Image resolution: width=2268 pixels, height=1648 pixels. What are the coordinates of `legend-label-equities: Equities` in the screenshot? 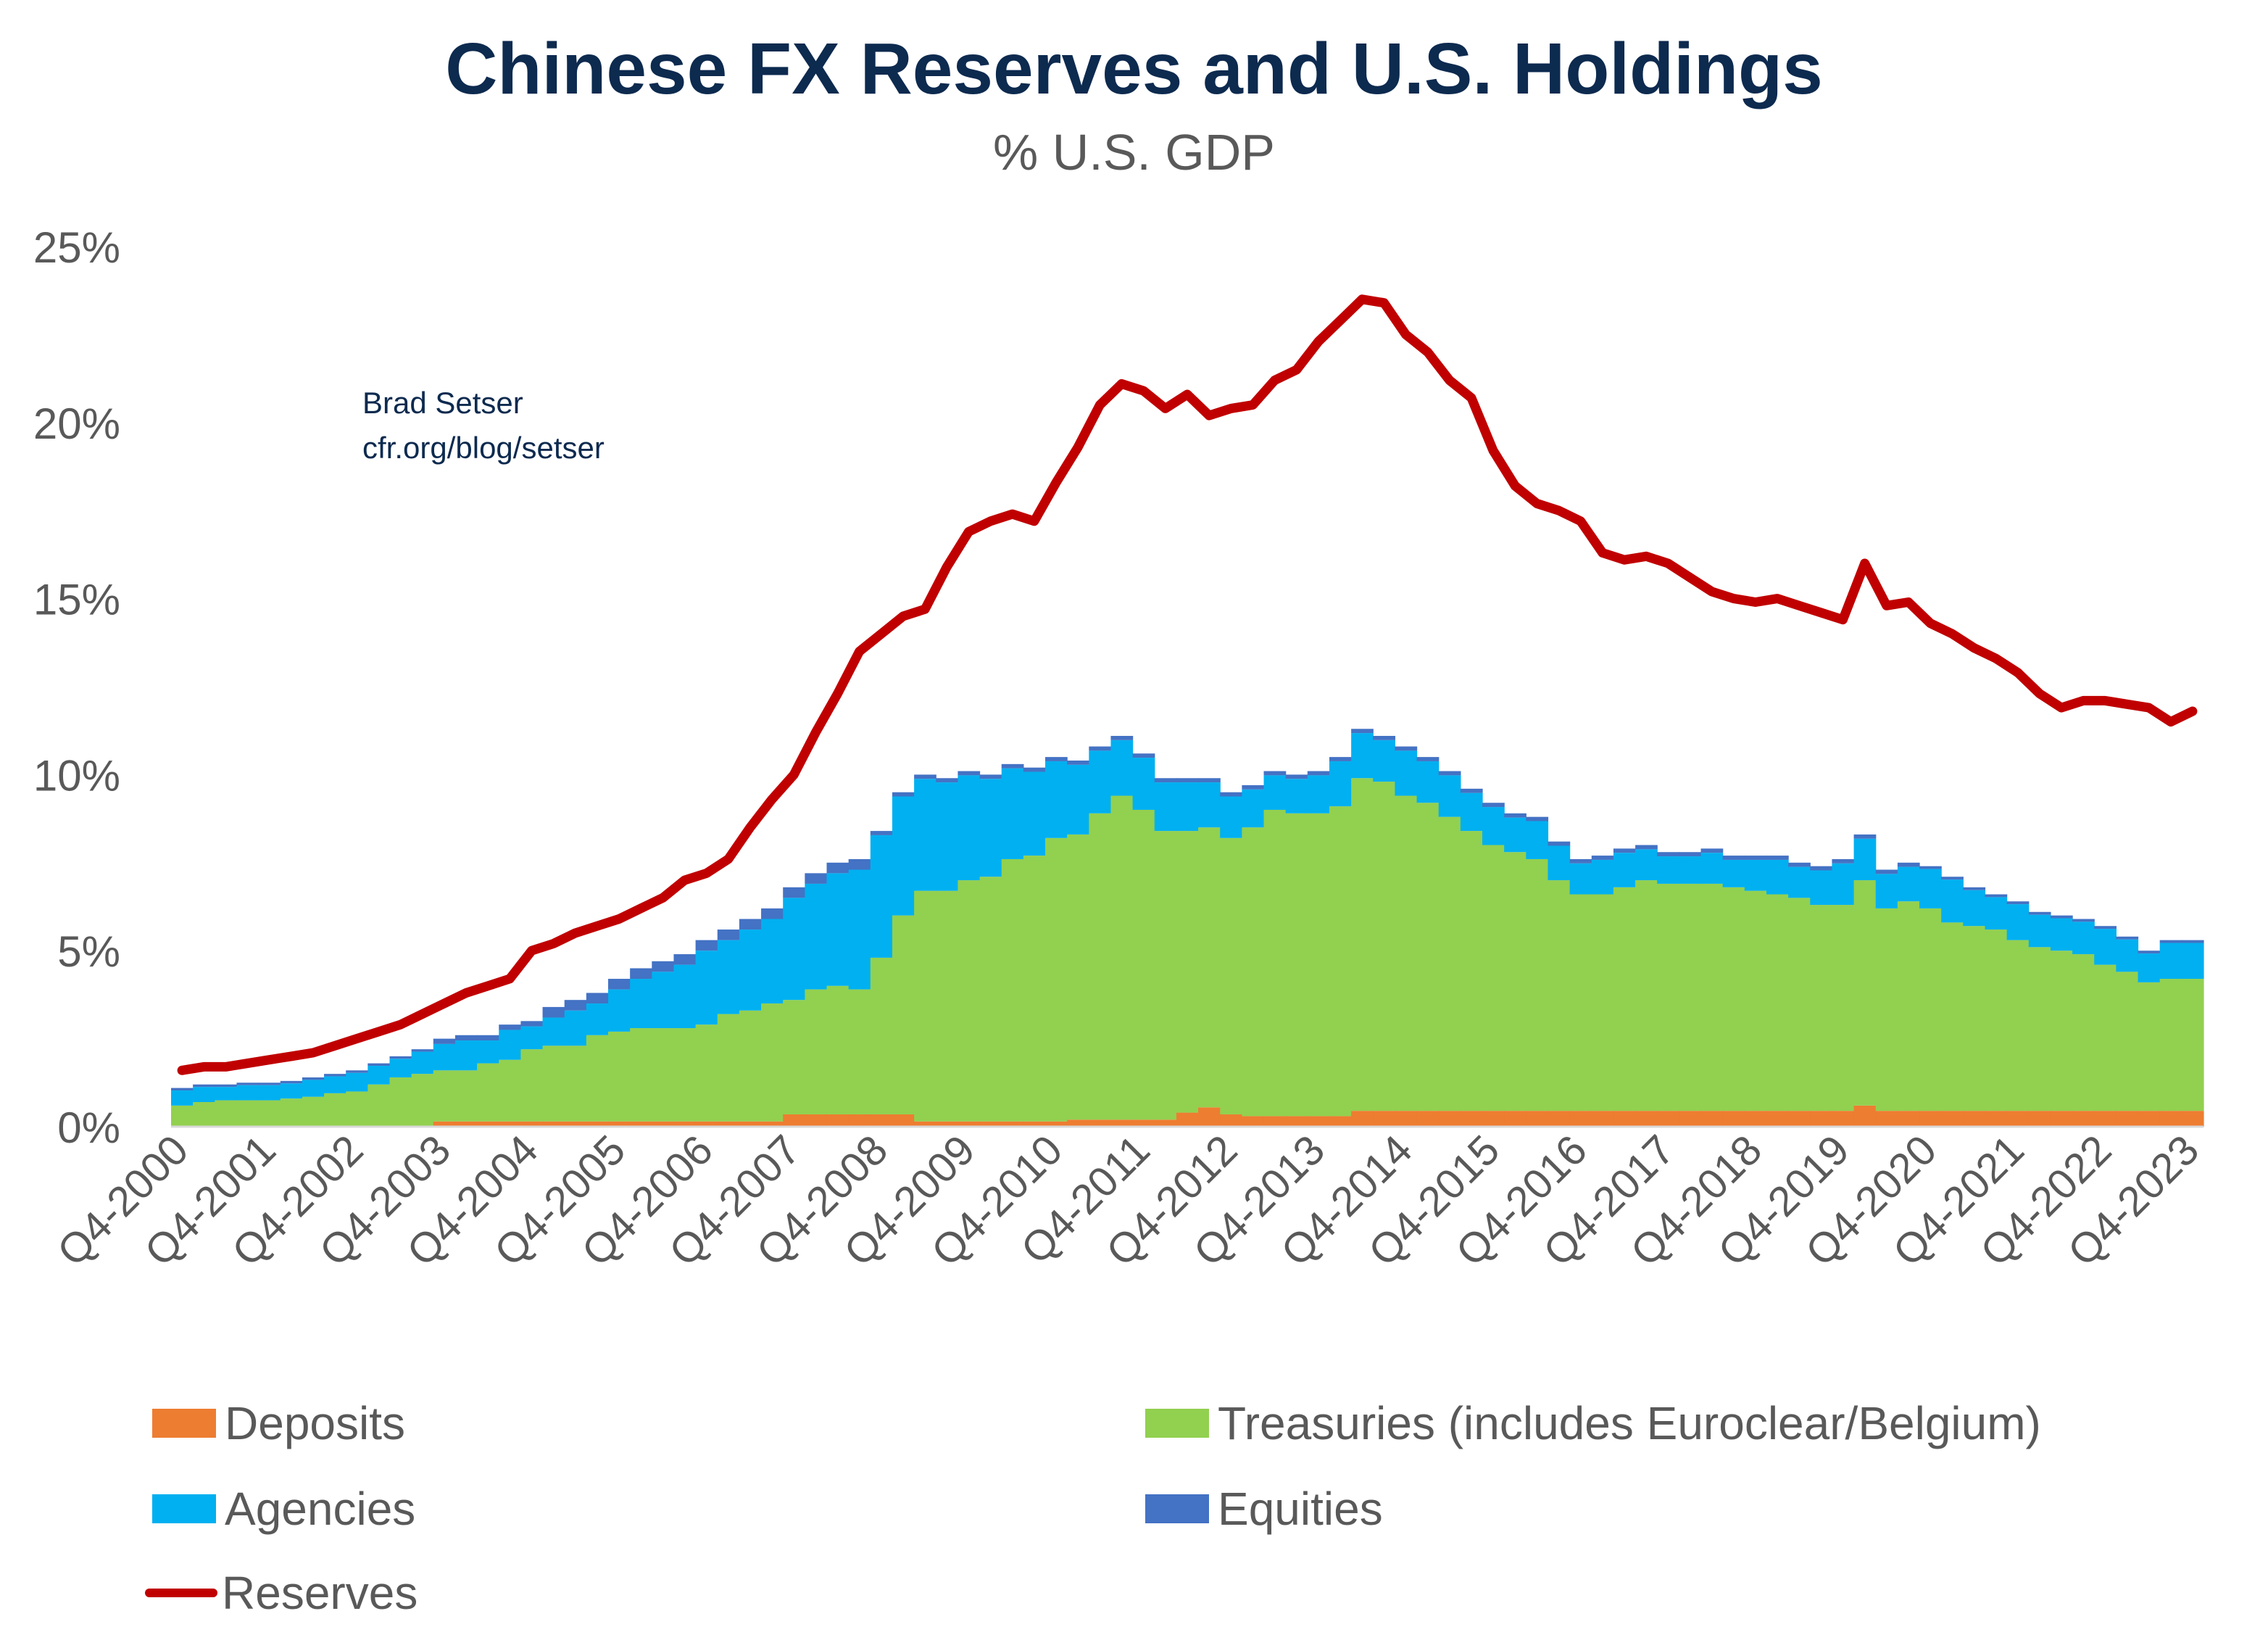 It's located at (1300, 1509).